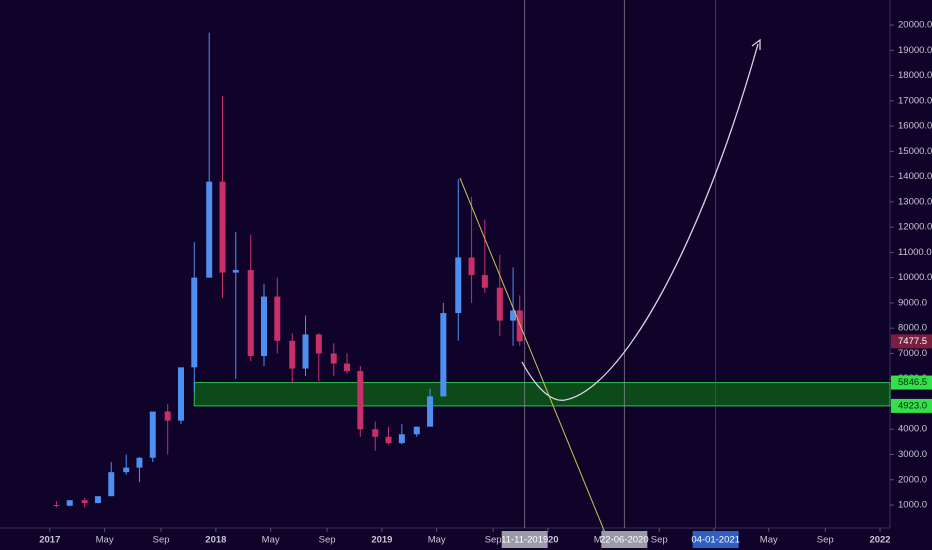 Image resolution: width=932 pixels, height=550 pixels. Describe the element at coordinates (912, 454) in the screenshot. I see `y-tick-label: 3000.0` at that location.